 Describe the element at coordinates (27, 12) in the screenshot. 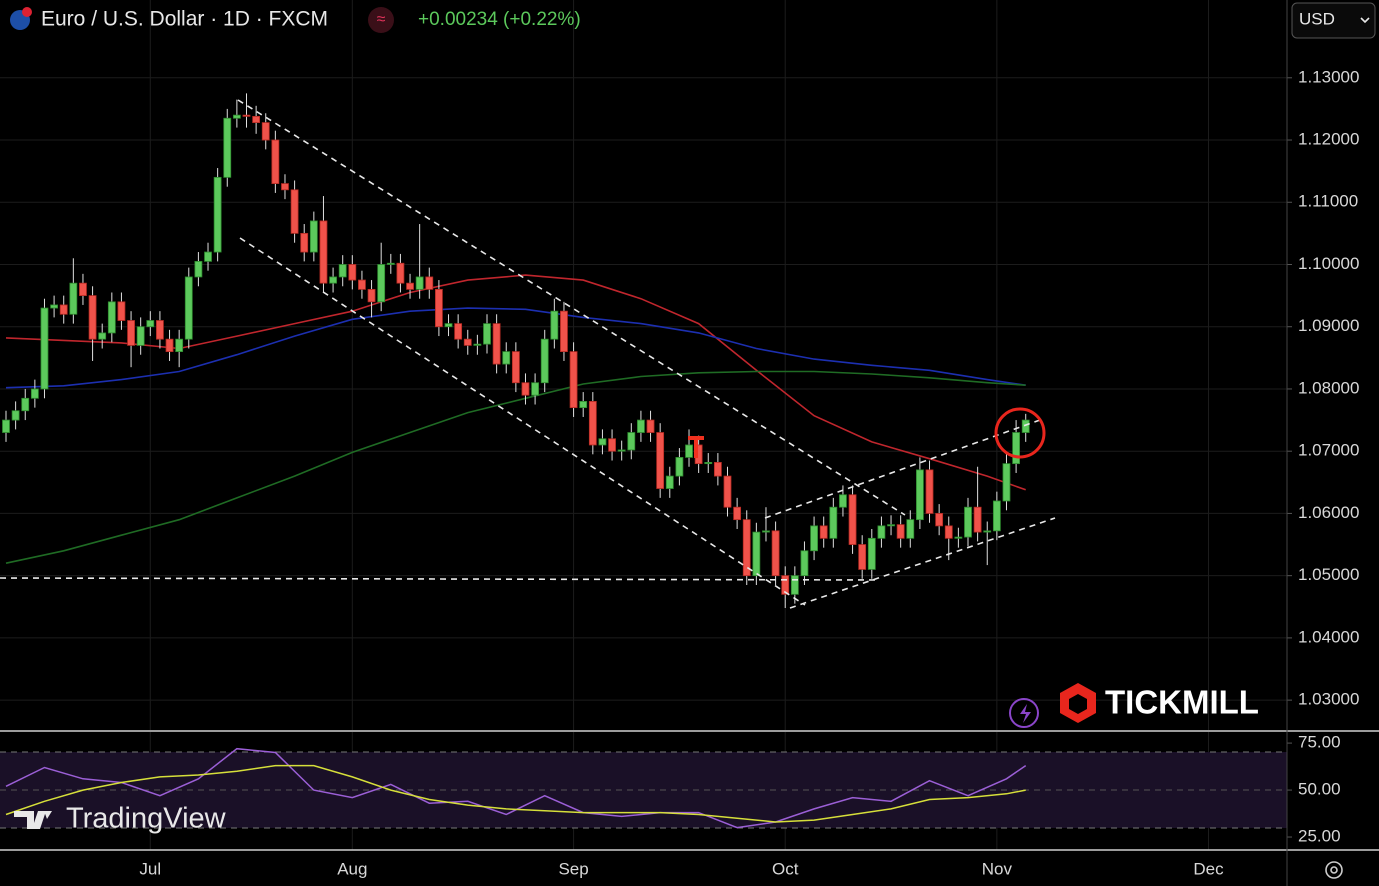

I see `flag-icon` at that location.